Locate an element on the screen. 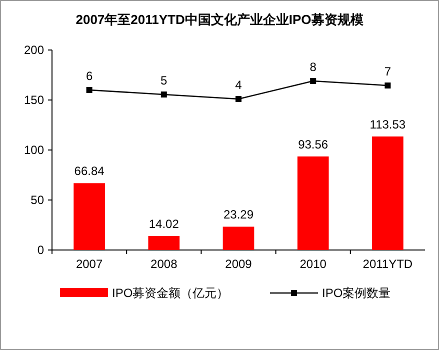 This screenshot has height=350, width=439. x-tick-label: 2009 is located at coordinates (238, 264).